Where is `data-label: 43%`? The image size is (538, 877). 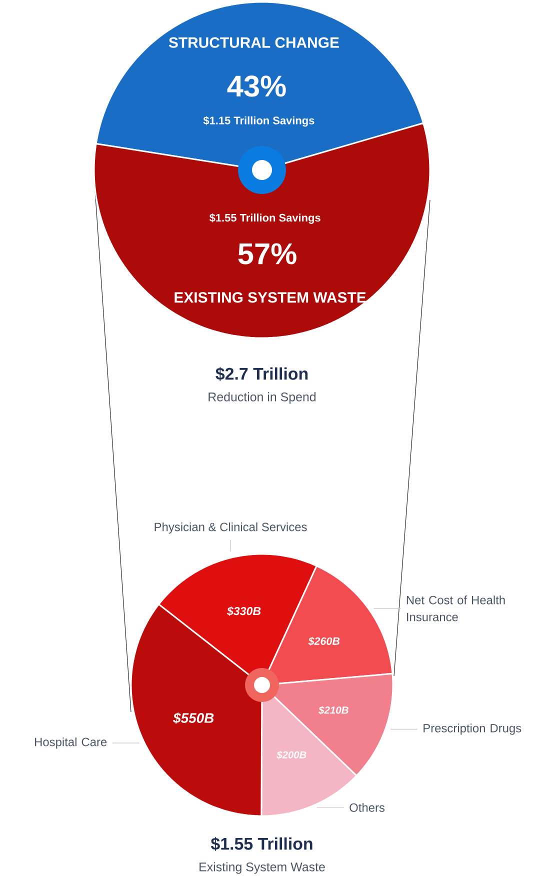 data-label: 43% is located at coordinates (256, 86).